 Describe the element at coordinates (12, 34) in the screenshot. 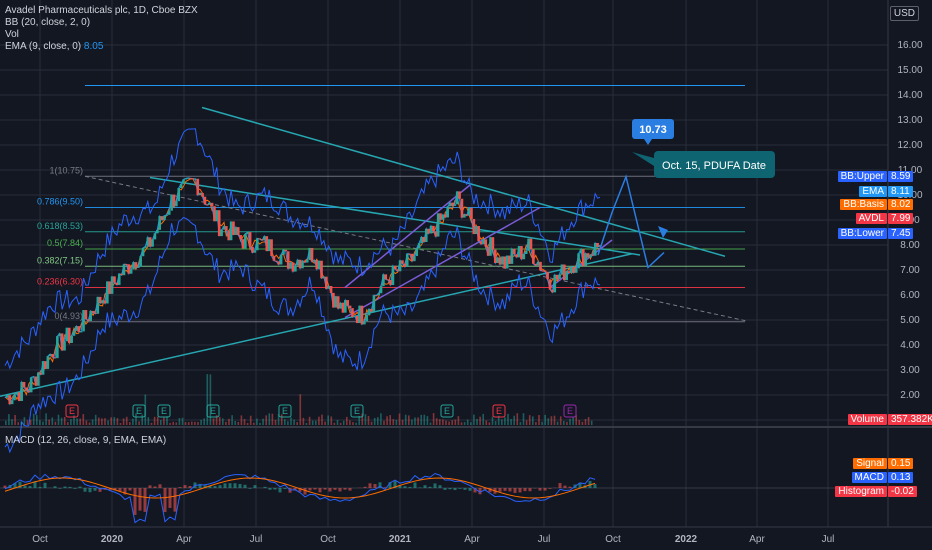

I see `legend-vol: Vol` at that location.